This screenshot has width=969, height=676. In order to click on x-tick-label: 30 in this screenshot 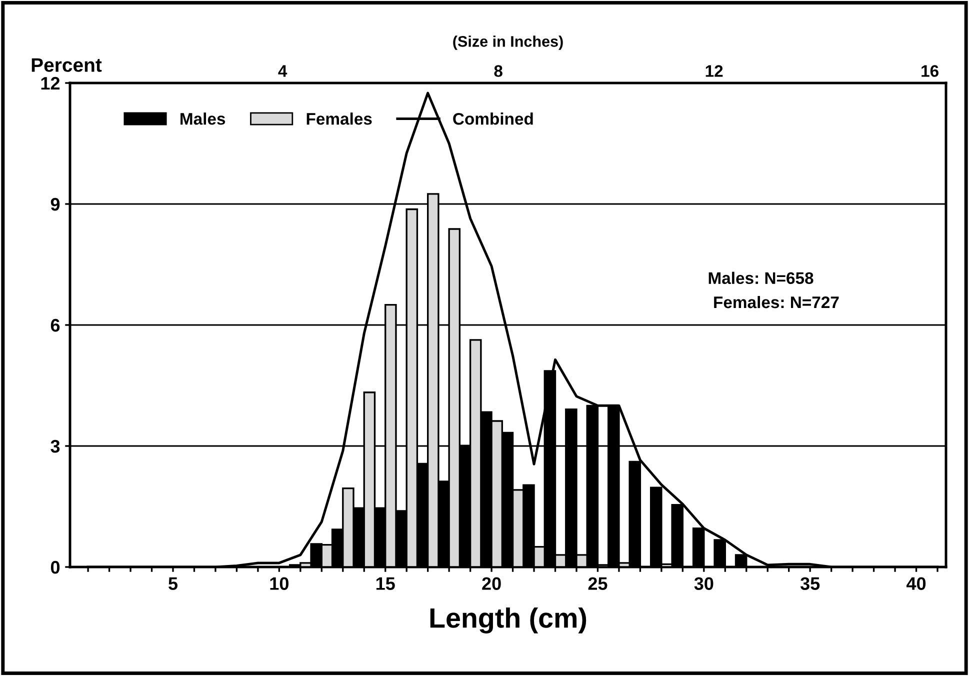, I will do `click(704, 583)`.